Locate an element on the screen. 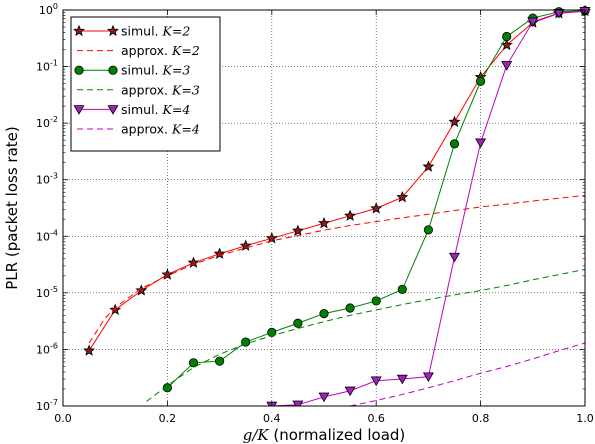  legend-label: simul. K=4 is located at coordinates (155, 109).